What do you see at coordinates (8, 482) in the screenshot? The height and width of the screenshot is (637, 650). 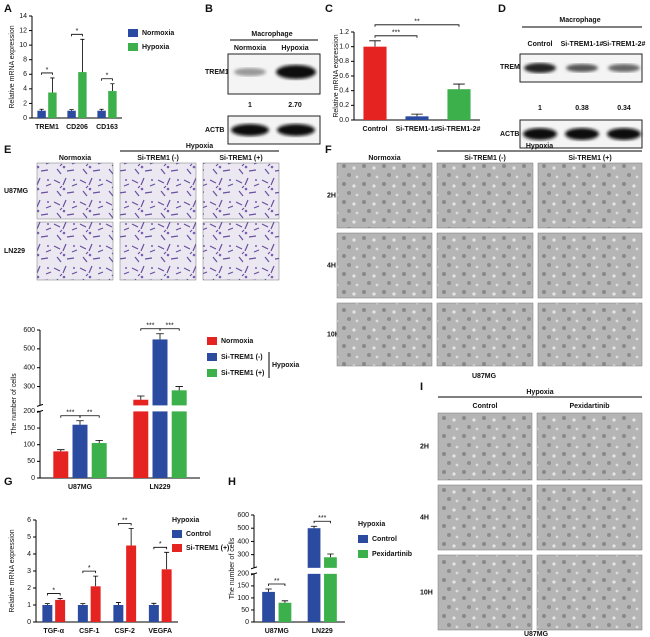 I see `panel-label: G` at bounding box center [8, 482].